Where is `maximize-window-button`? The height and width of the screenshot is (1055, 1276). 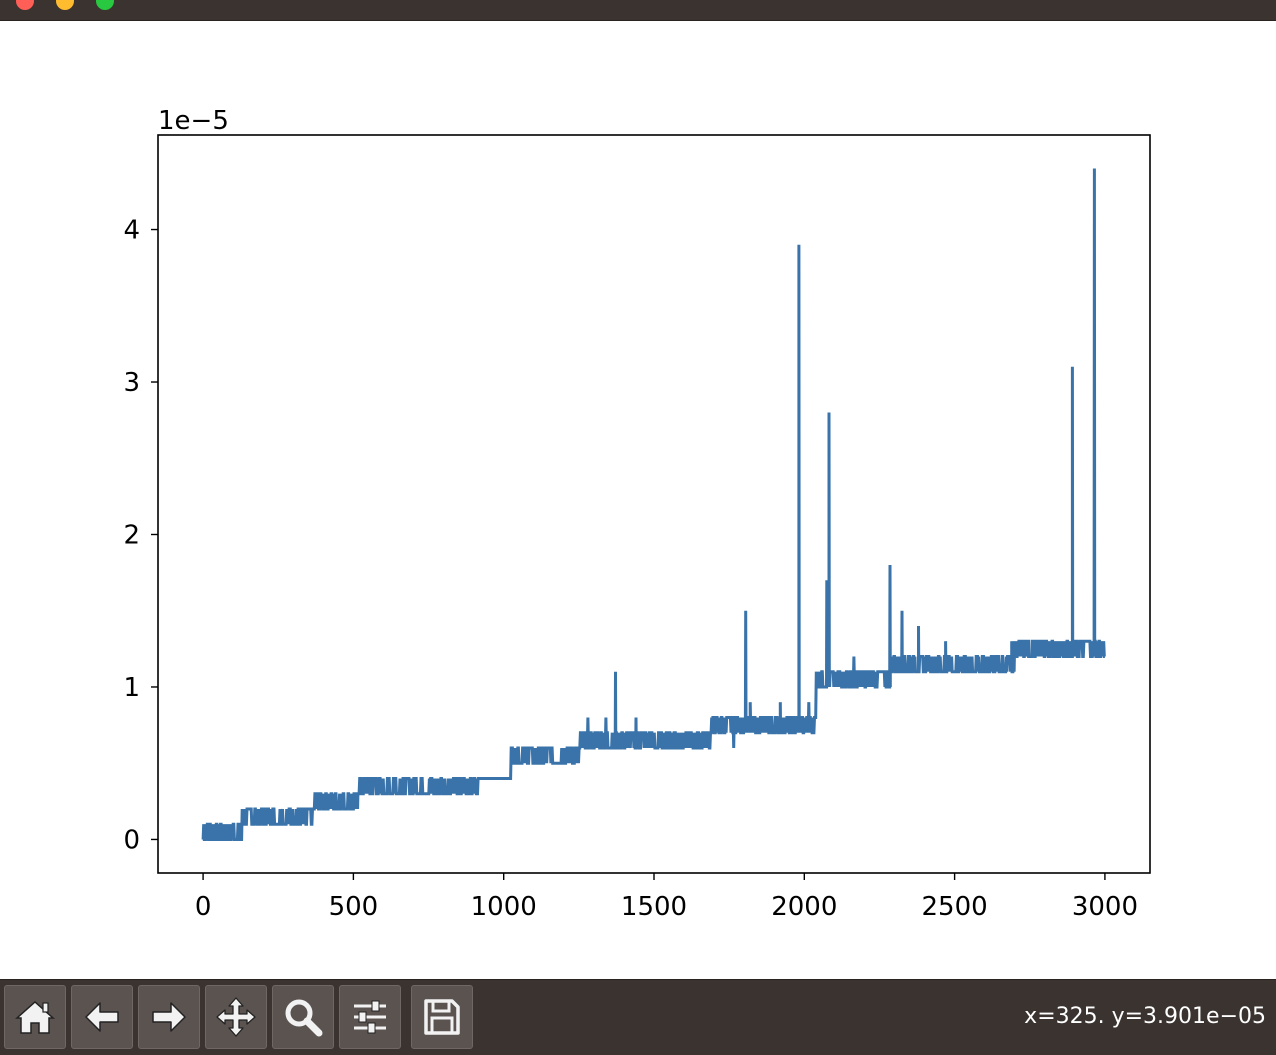 maximize-window-button is located at coordinates (105, 5).